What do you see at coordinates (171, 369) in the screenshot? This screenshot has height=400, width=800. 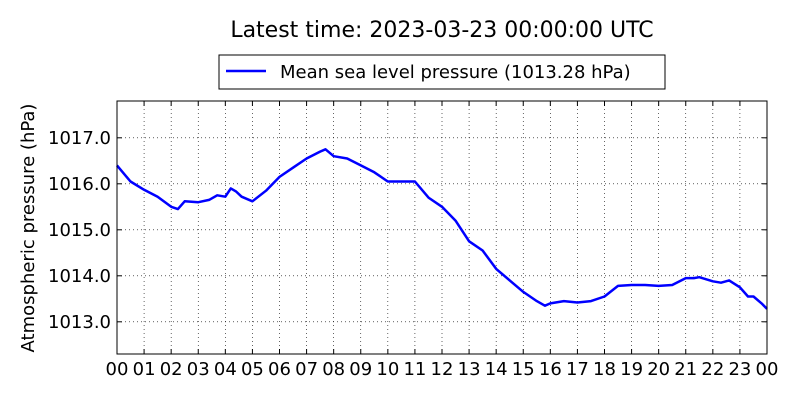 I see `x-tick-label: 02` at bounding box center [171, 369].